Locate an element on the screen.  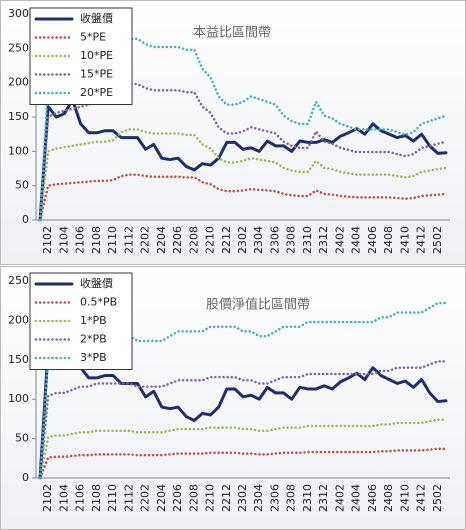
legend-label: 20*PE is located at coordinates (96, 92).